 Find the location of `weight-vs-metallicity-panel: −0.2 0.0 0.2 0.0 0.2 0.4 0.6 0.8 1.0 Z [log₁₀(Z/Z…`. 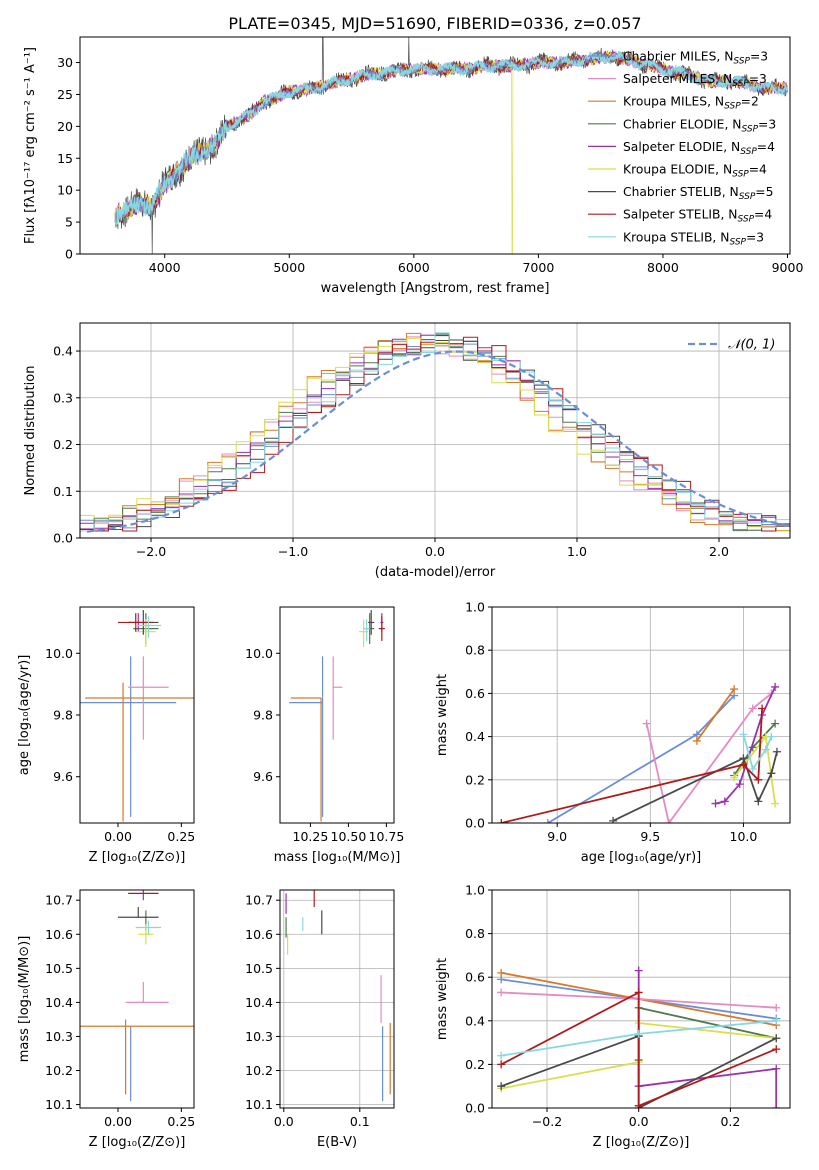

weight-vs-metallicity-panel: −0.2 0.0 0.2 0.0 0.2 0.4 0.6 0.8 1.0 Z [log₁₀(Z/Z… is located at coordinates (613, 1016).